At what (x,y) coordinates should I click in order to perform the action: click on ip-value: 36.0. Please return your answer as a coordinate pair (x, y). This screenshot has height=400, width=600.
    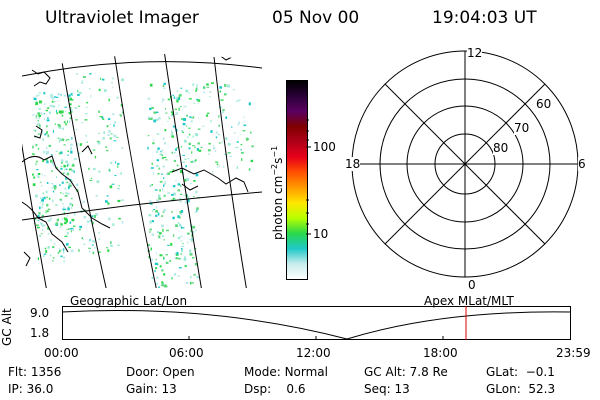
    Looking at the image, I should click on (40, 389).